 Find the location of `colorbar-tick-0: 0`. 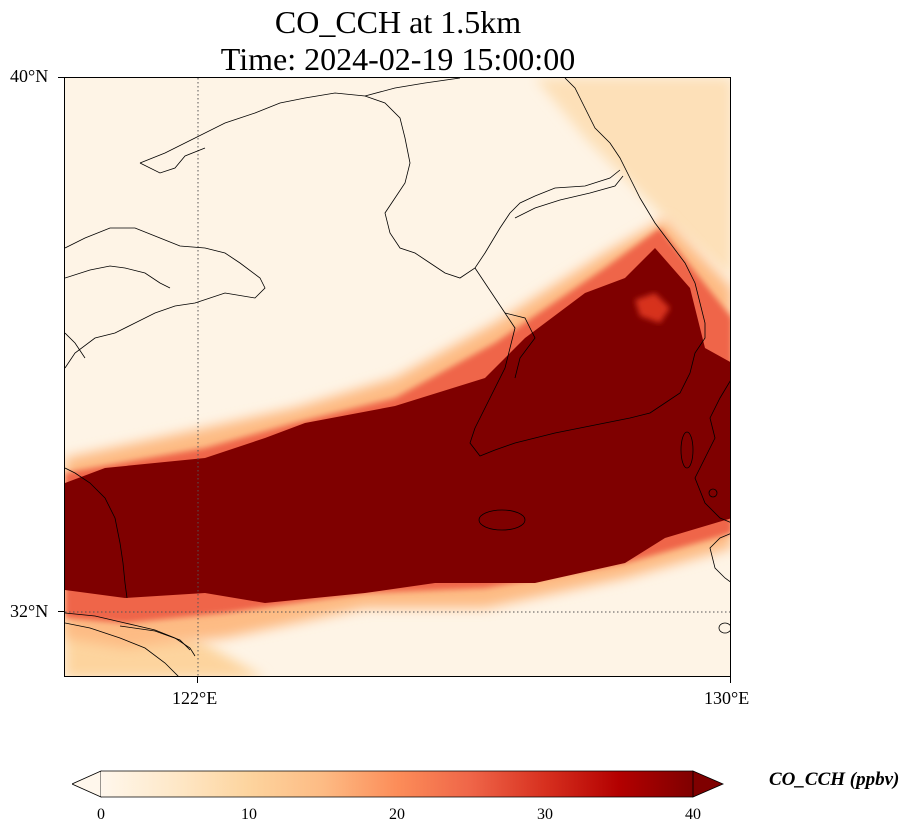

colorbar-tick-0: 0 is located at coordinates (101, 814).